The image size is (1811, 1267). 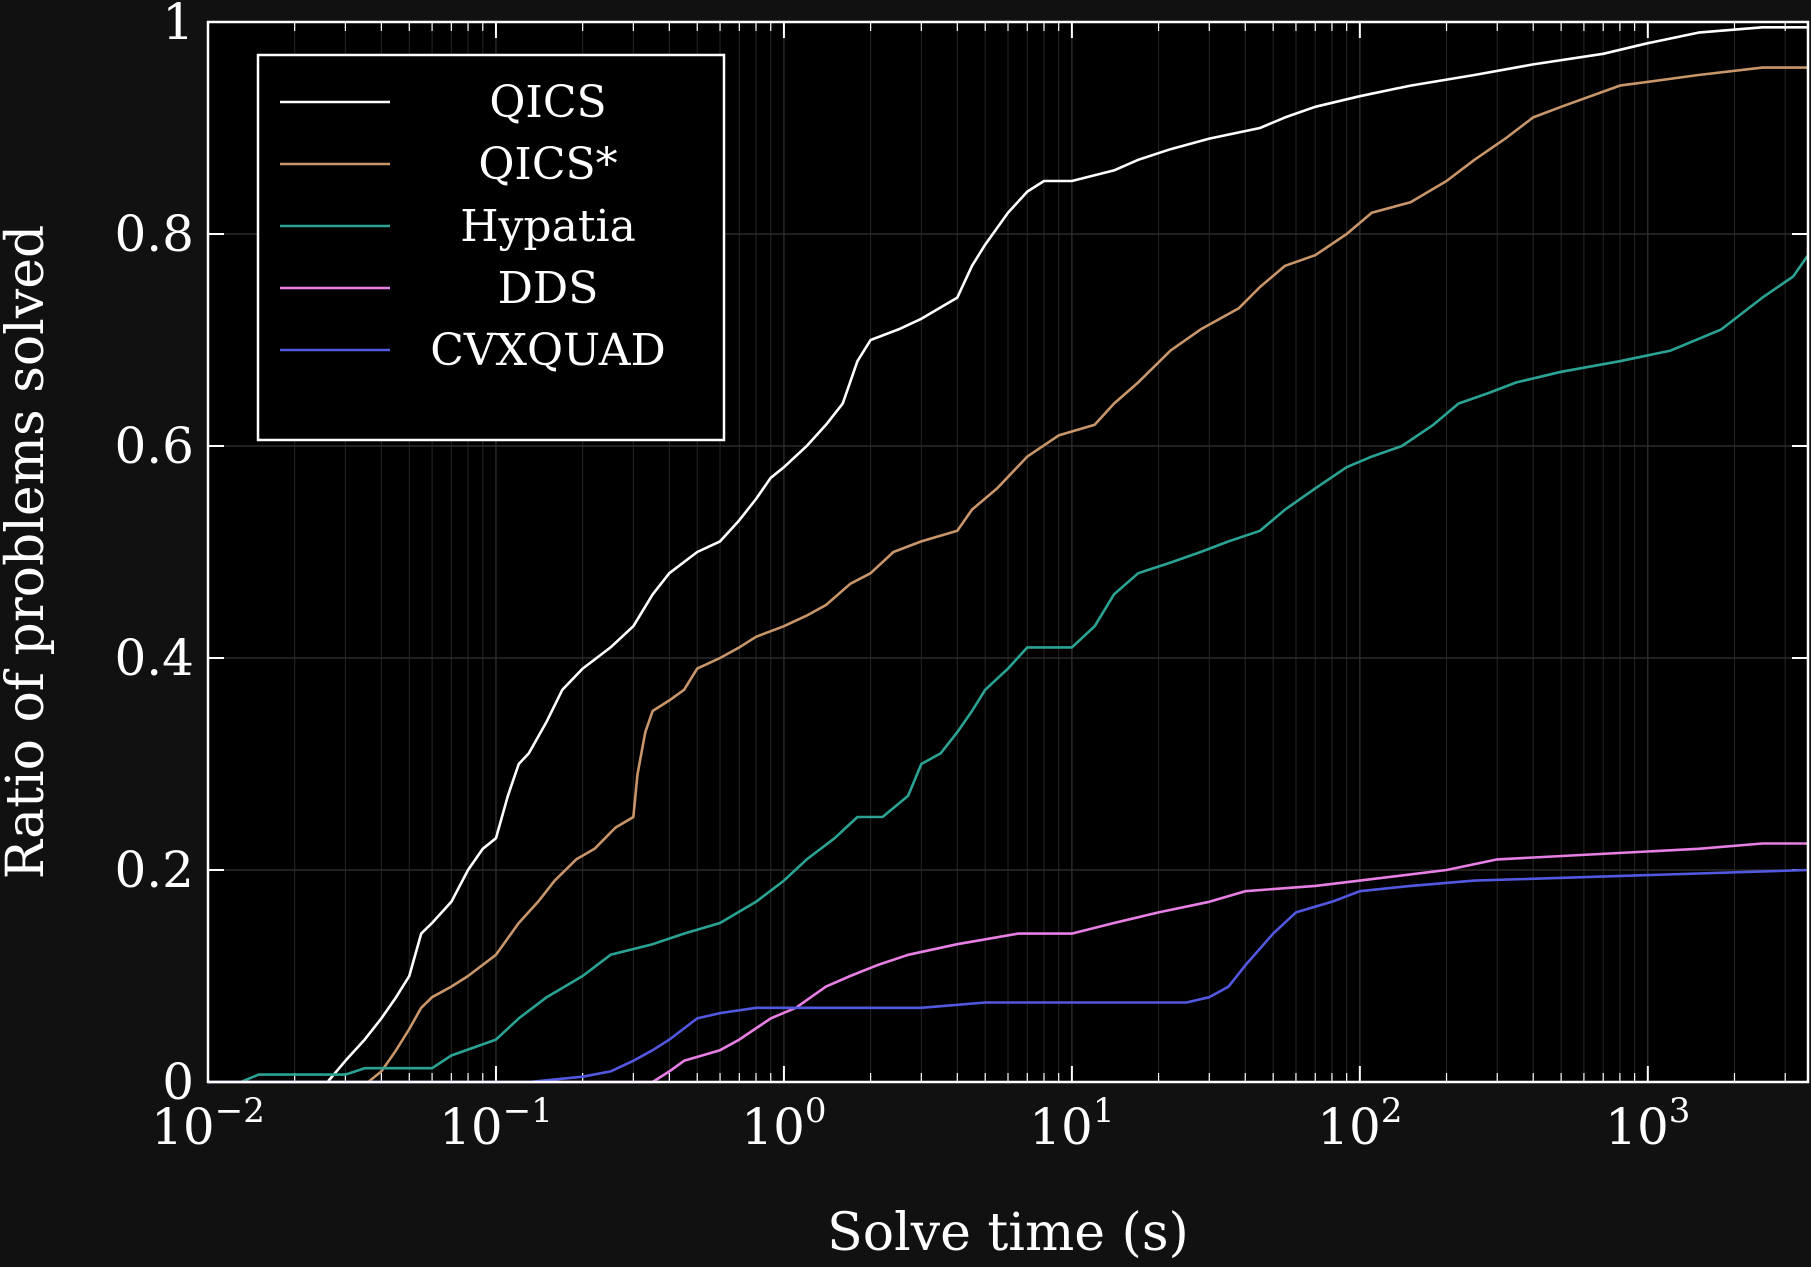 I want to click on x-tick-label: 10⁻², so click(x=208, y=1123).